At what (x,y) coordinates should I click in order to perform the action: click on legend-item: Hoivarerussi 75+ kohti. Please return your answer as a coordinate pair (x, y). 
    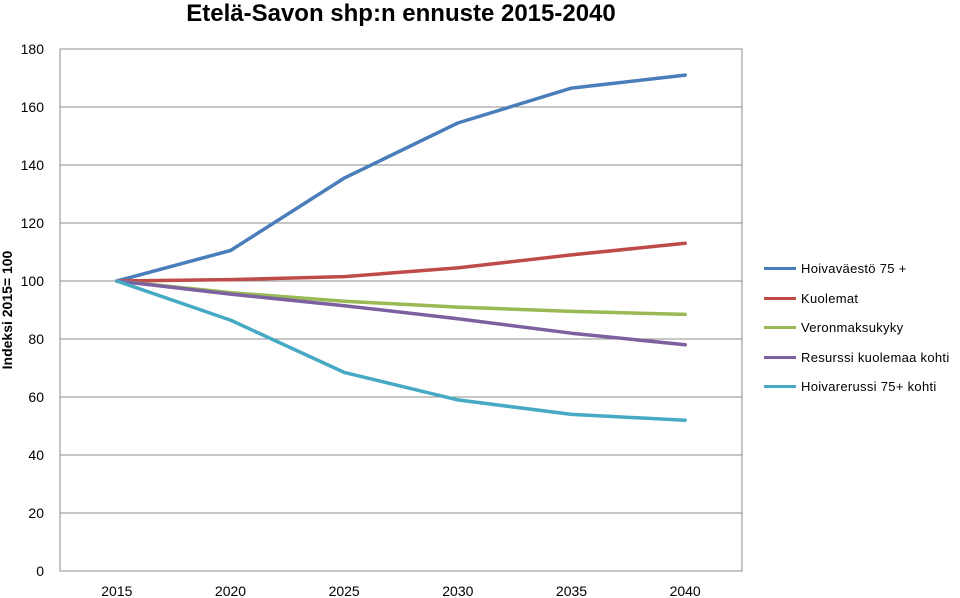
    Looking at the image, I should click on (857, 387).